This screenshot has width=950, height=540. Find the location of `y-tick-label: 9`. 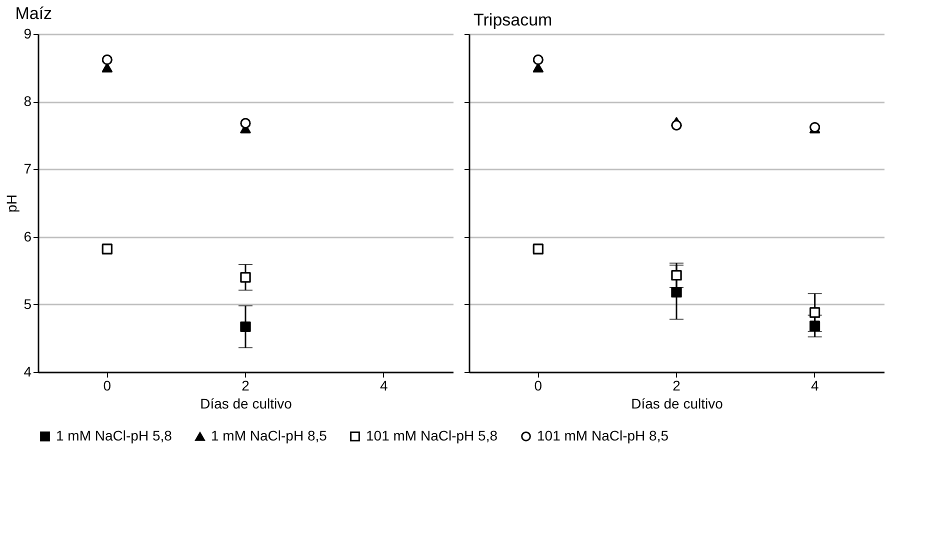

y-tick-label: 9 is located at coordinates (28, 34).